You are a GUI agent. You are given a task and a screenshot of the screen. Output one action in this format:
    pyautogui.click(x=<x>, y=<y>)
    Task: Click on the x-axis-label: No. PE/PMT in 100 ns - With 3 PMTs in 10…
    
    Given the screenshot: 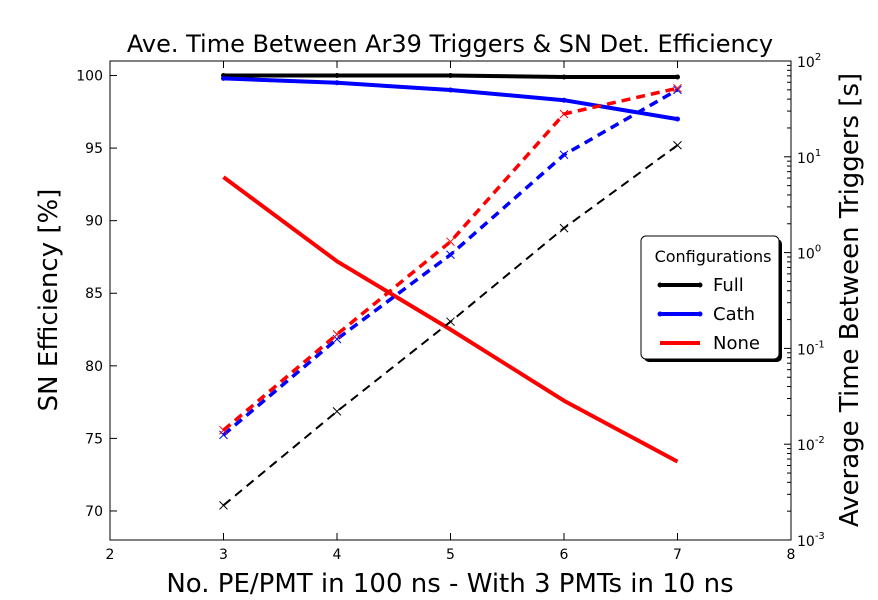 What is the action you would take?
    pyautogui.click(x=449, y=584)
    